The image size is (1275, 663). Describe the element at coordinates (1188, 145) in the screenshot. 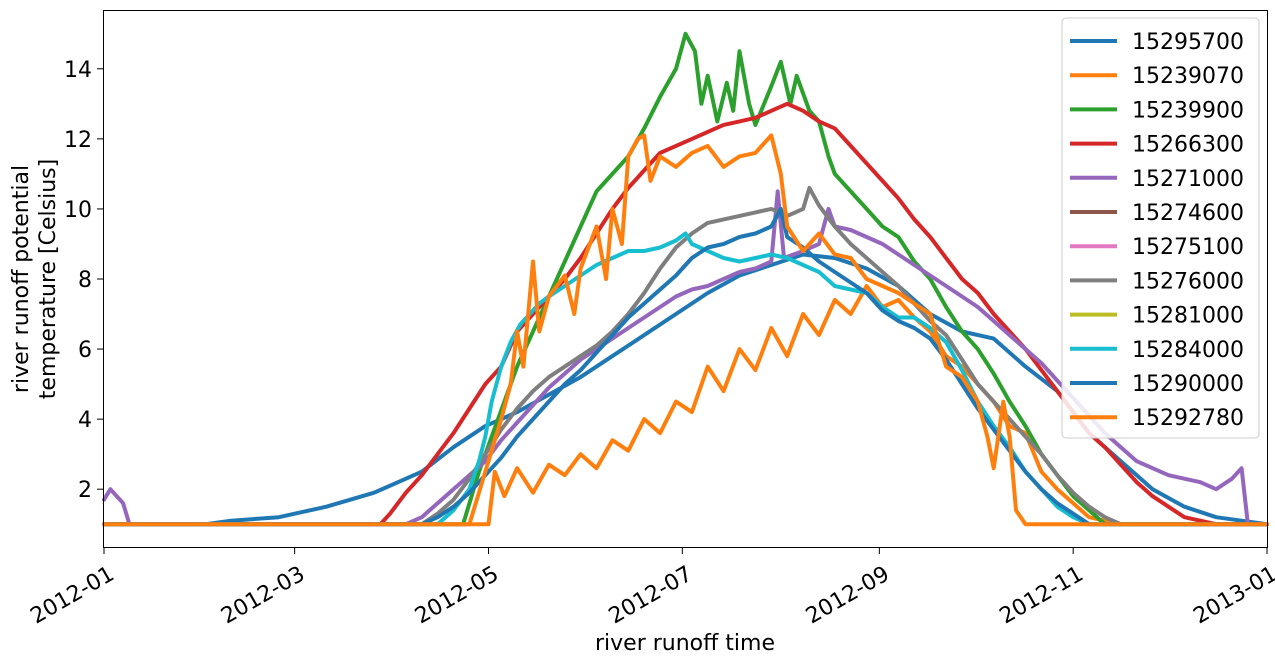

I see `legend-label-15266300: 15266300` at that location.